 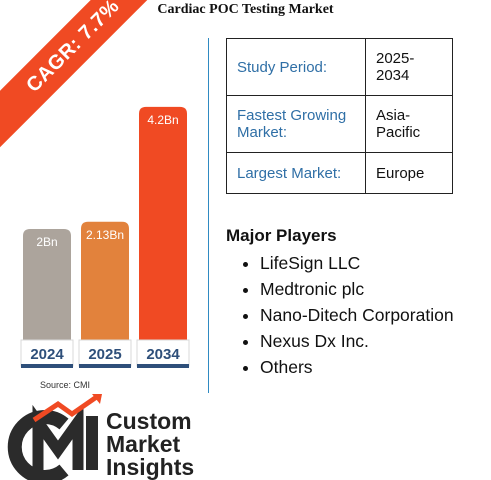 I want to click on logo-line-insights: Insights, so click(x=150, y=467).